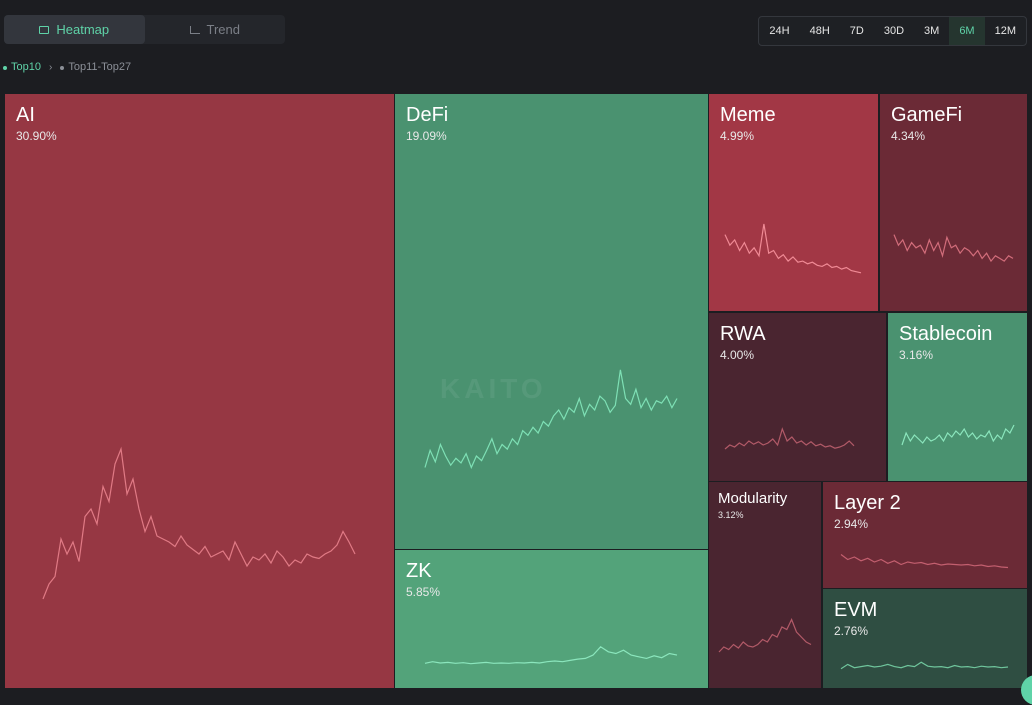 The image size is (1032, 705). I want to click on sparkline-path-stablecoin, so click(958, 435).